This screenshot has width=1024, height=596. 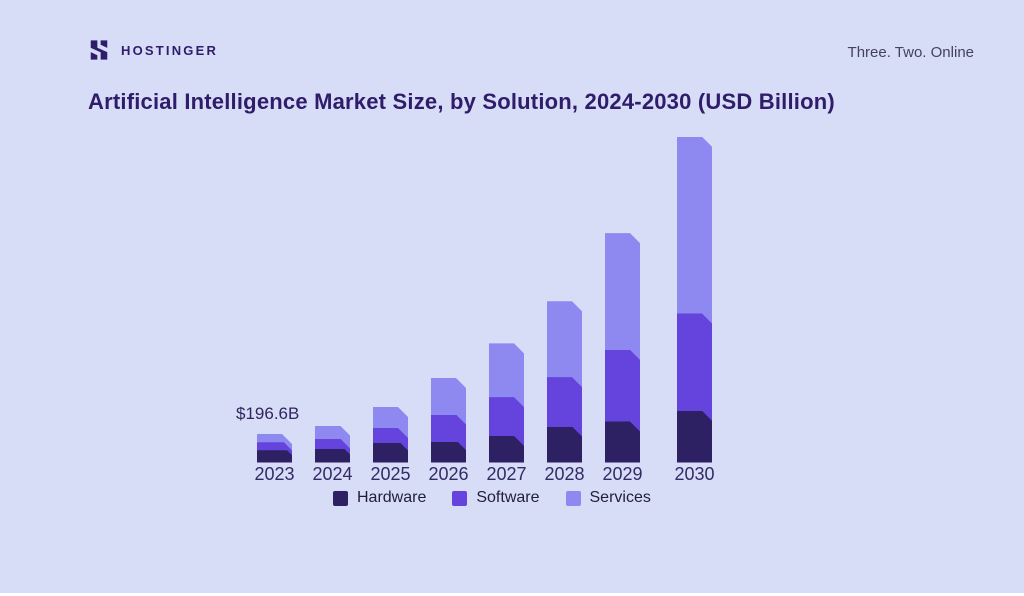 What do you see at coordinates (390, 474) in the screenshot?
I see `x-axis-label-2025: 2025` at bounding box center [390, 474].